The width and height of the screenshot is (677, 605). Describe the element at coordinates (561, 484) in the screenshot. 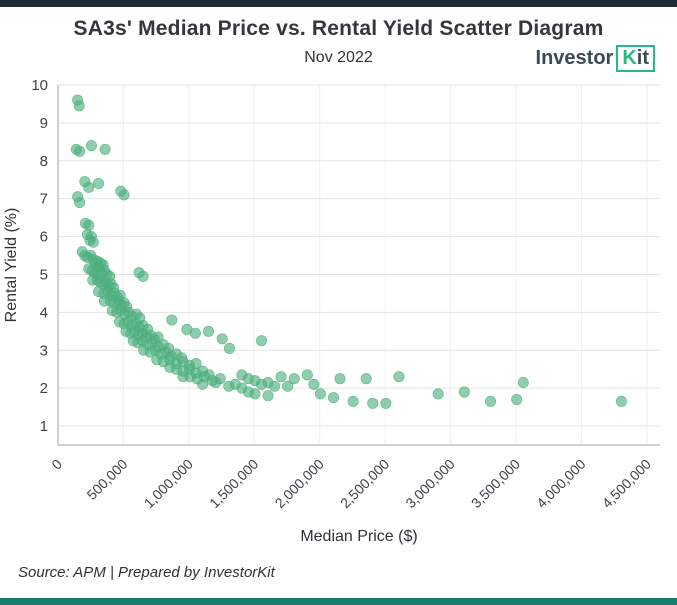

I see `svg-text: 4,000,000` at that location.